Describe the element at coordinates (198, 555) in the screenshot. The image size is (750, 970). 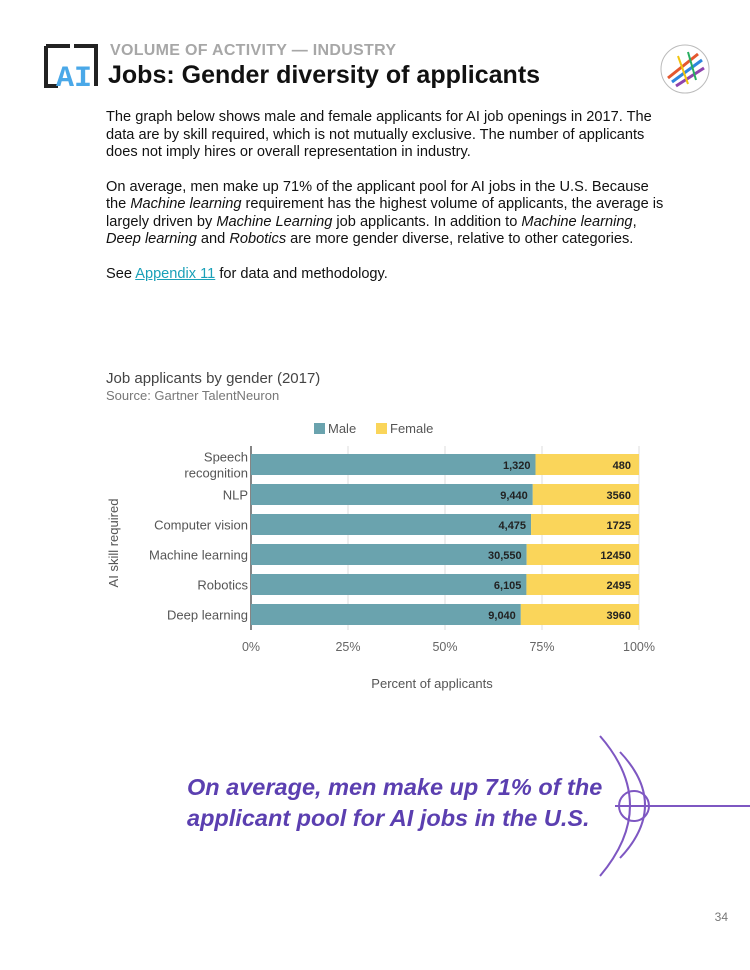
I see `y-tick-label: Machine learning` at that location.